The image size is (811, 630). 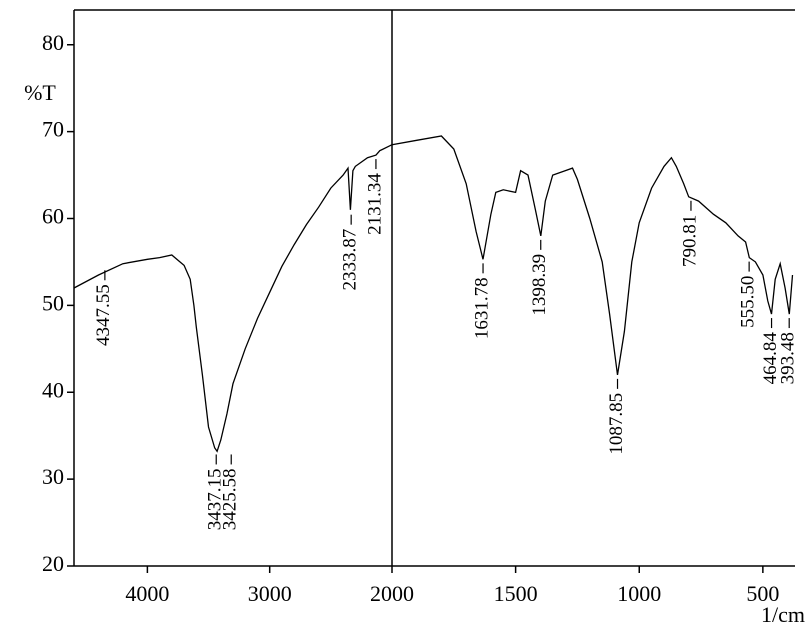 What do you see at coordinates (639, 593) in the screenshot?
I see `x-tick-label: 1000` at bounding box center [639, 593].